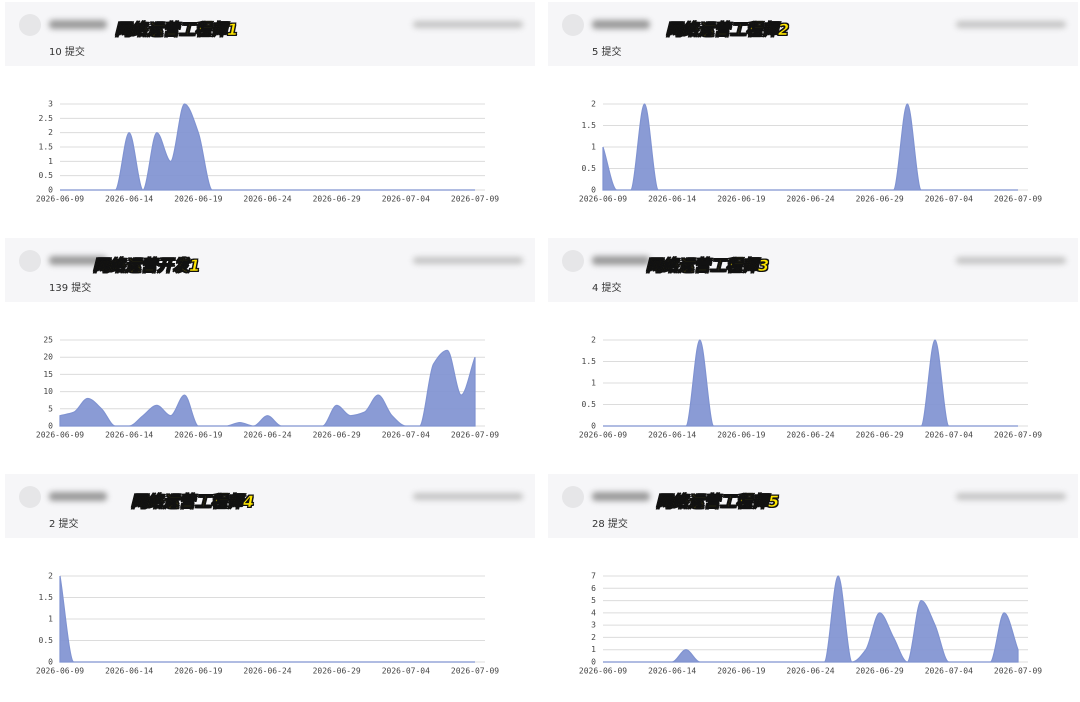  I want to click on y-tick-label: 20, so click(48, 357).